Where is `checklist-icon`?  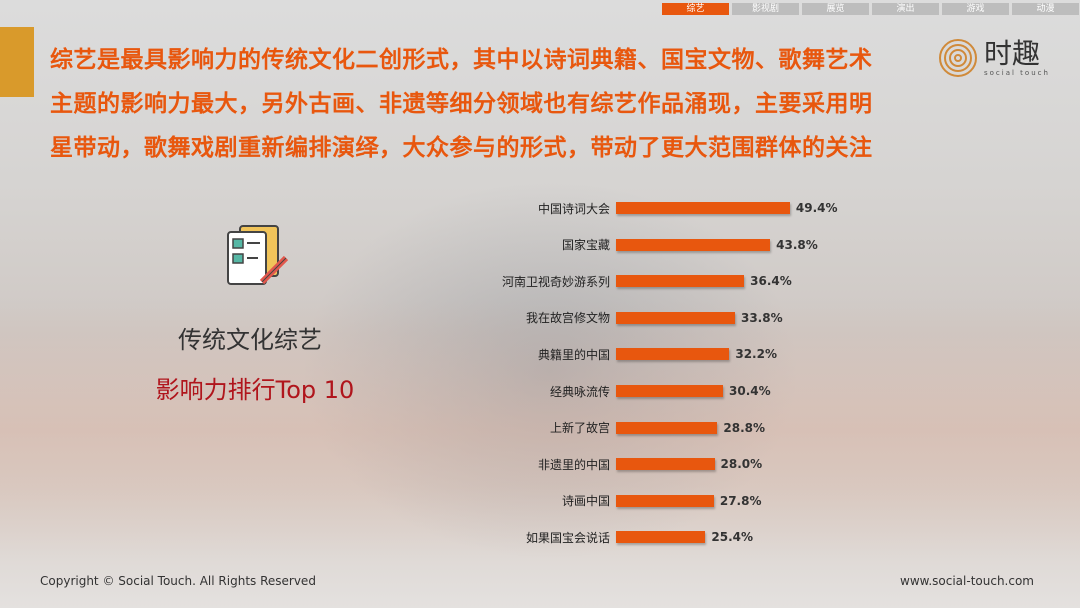
checklist-icon is located at coordinates (258, 255).